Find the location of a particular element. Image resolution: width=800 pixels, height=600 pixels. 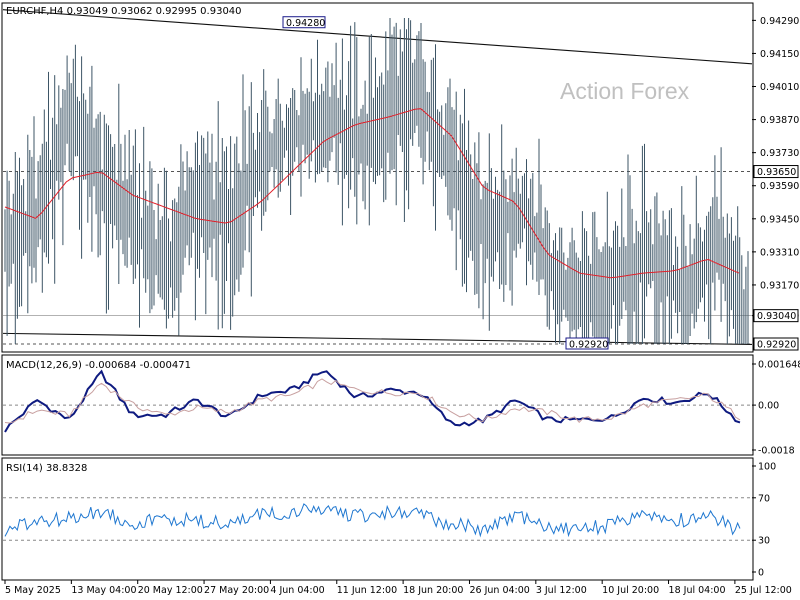

macd-series-group is located at coordinates (377, 401).